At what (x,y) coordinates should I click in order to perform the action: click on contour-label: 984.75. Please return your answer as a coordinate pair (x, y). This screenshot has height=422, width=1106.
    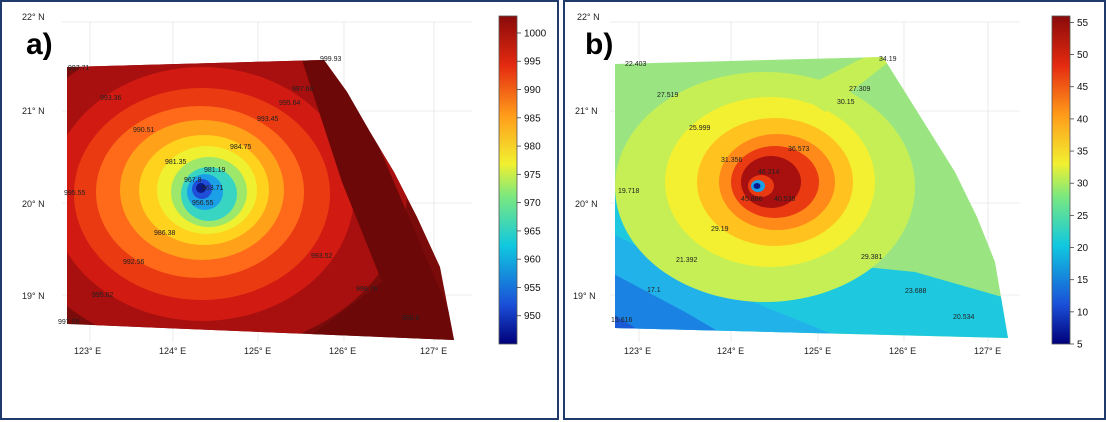
    Looking at the image, I should click on (241, 147).